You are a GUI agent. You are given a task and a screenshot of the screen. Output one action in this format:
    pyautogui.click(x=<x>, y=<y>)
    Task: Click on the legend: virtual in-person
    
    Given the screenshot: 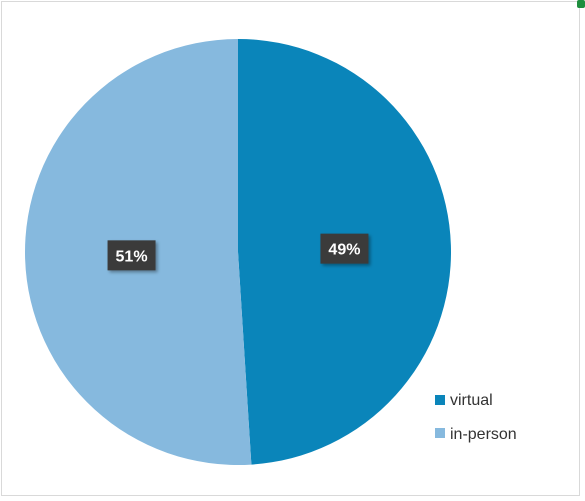 What is the action you would take?
    pyautogui.click(x=476, y=418)
    